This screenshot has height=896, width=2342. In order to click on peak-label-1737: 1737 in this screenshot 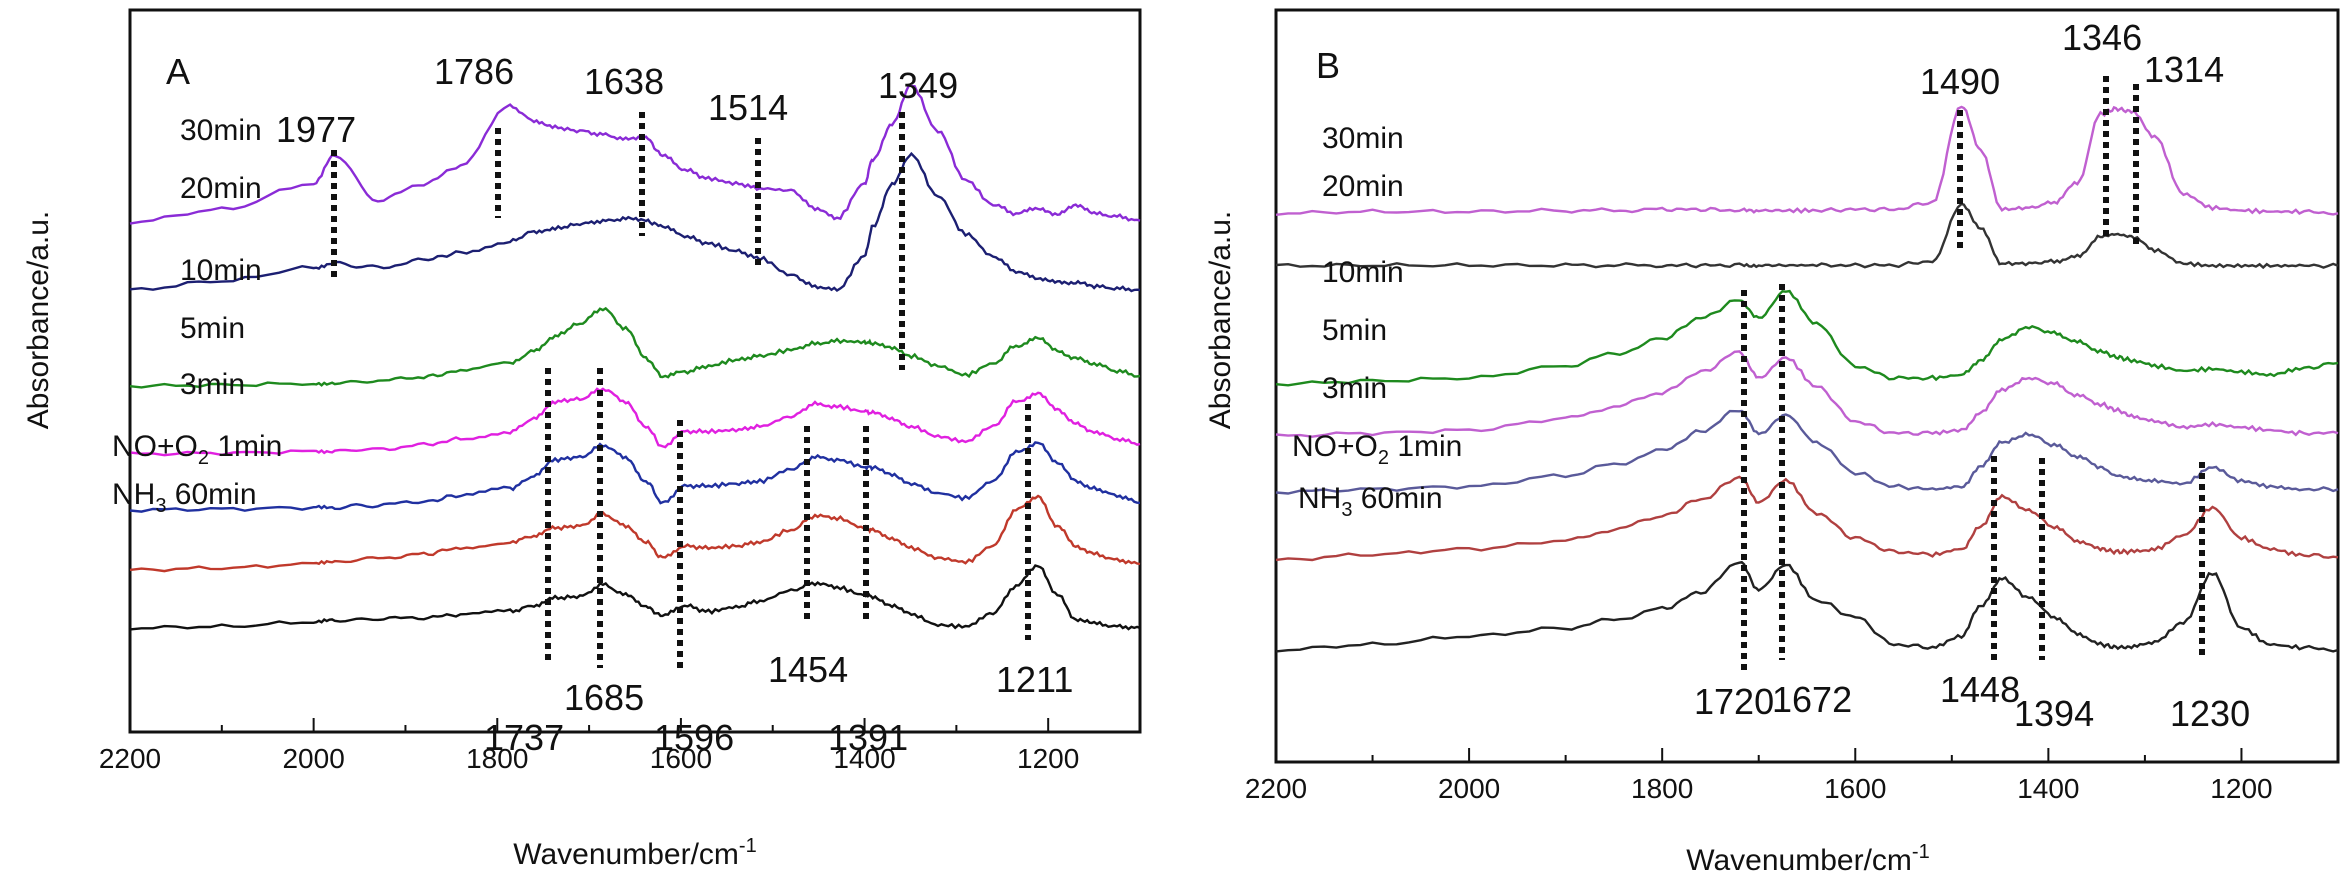, I will do `click(524, 737)`.